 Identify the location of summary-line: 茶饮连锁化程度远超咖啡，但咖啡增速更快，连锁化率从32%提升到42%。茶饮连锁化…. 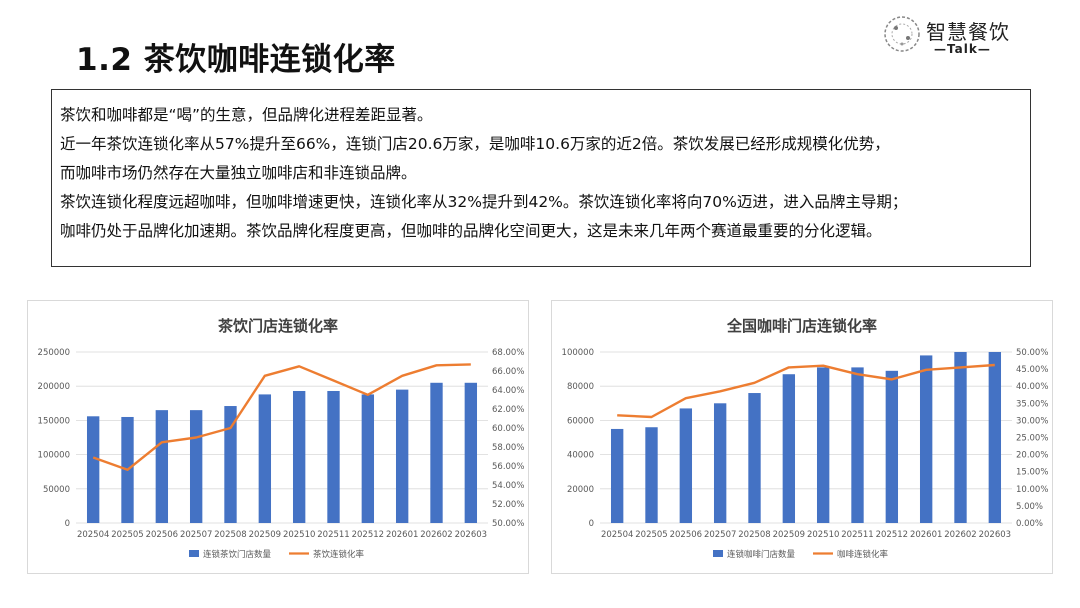
(484, 202).